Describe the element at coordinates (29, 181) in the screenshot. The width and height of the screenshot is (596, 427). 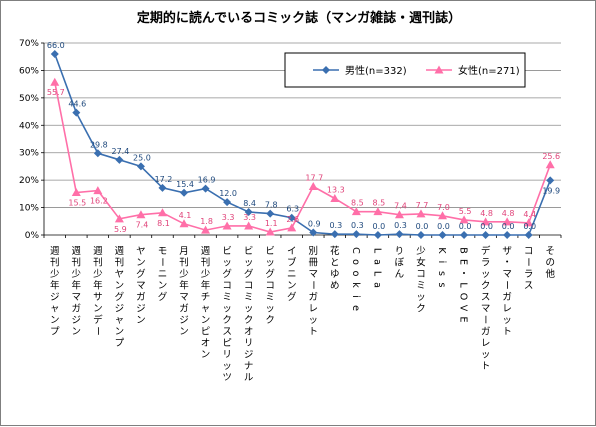
I see `y-tick-label: 20%` at that location.